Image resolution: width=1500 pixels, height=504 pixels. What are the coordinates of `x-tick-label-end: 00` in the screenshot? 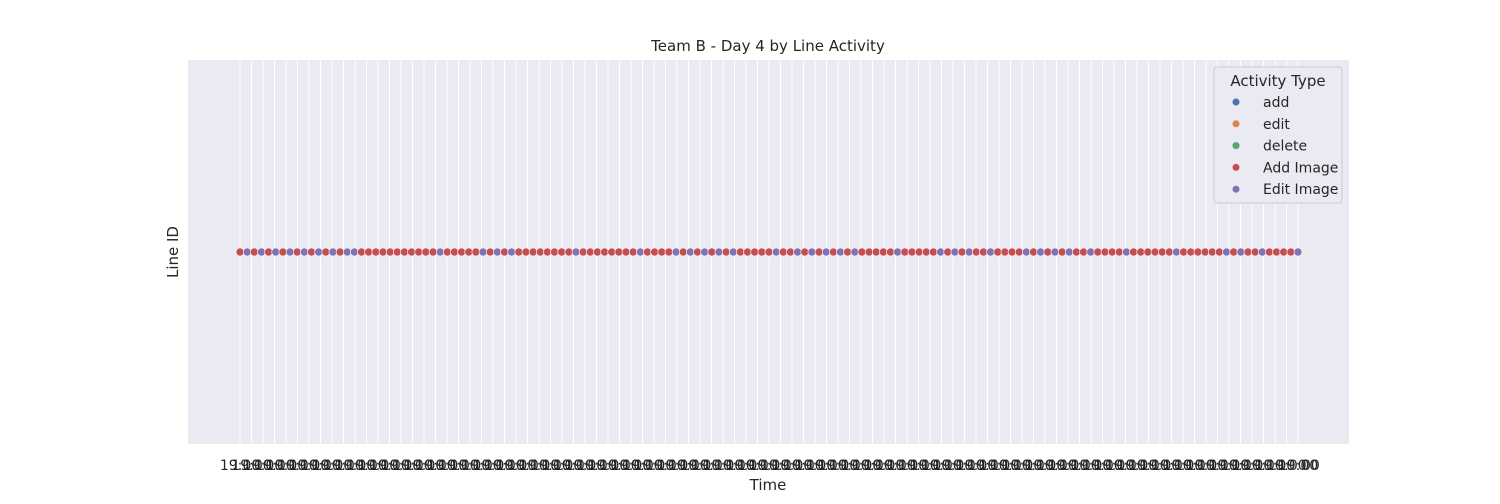 It's located at (1311, 466).